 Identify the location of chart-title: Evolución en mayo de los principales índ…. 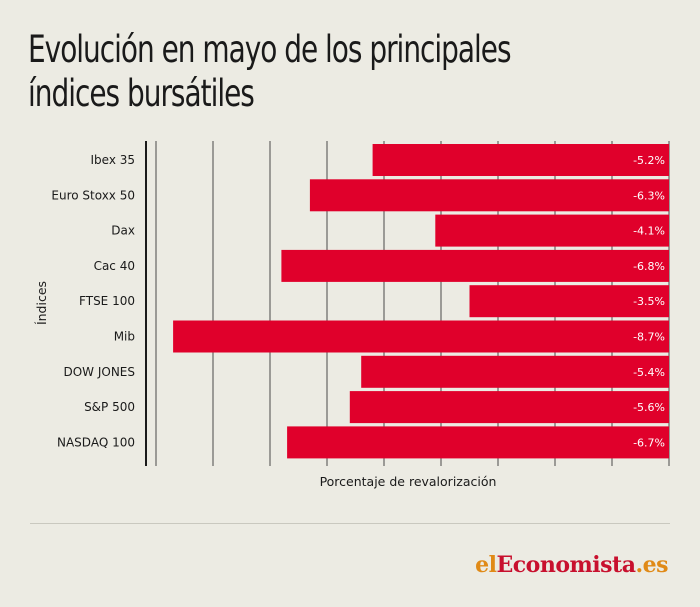
(270, 71).